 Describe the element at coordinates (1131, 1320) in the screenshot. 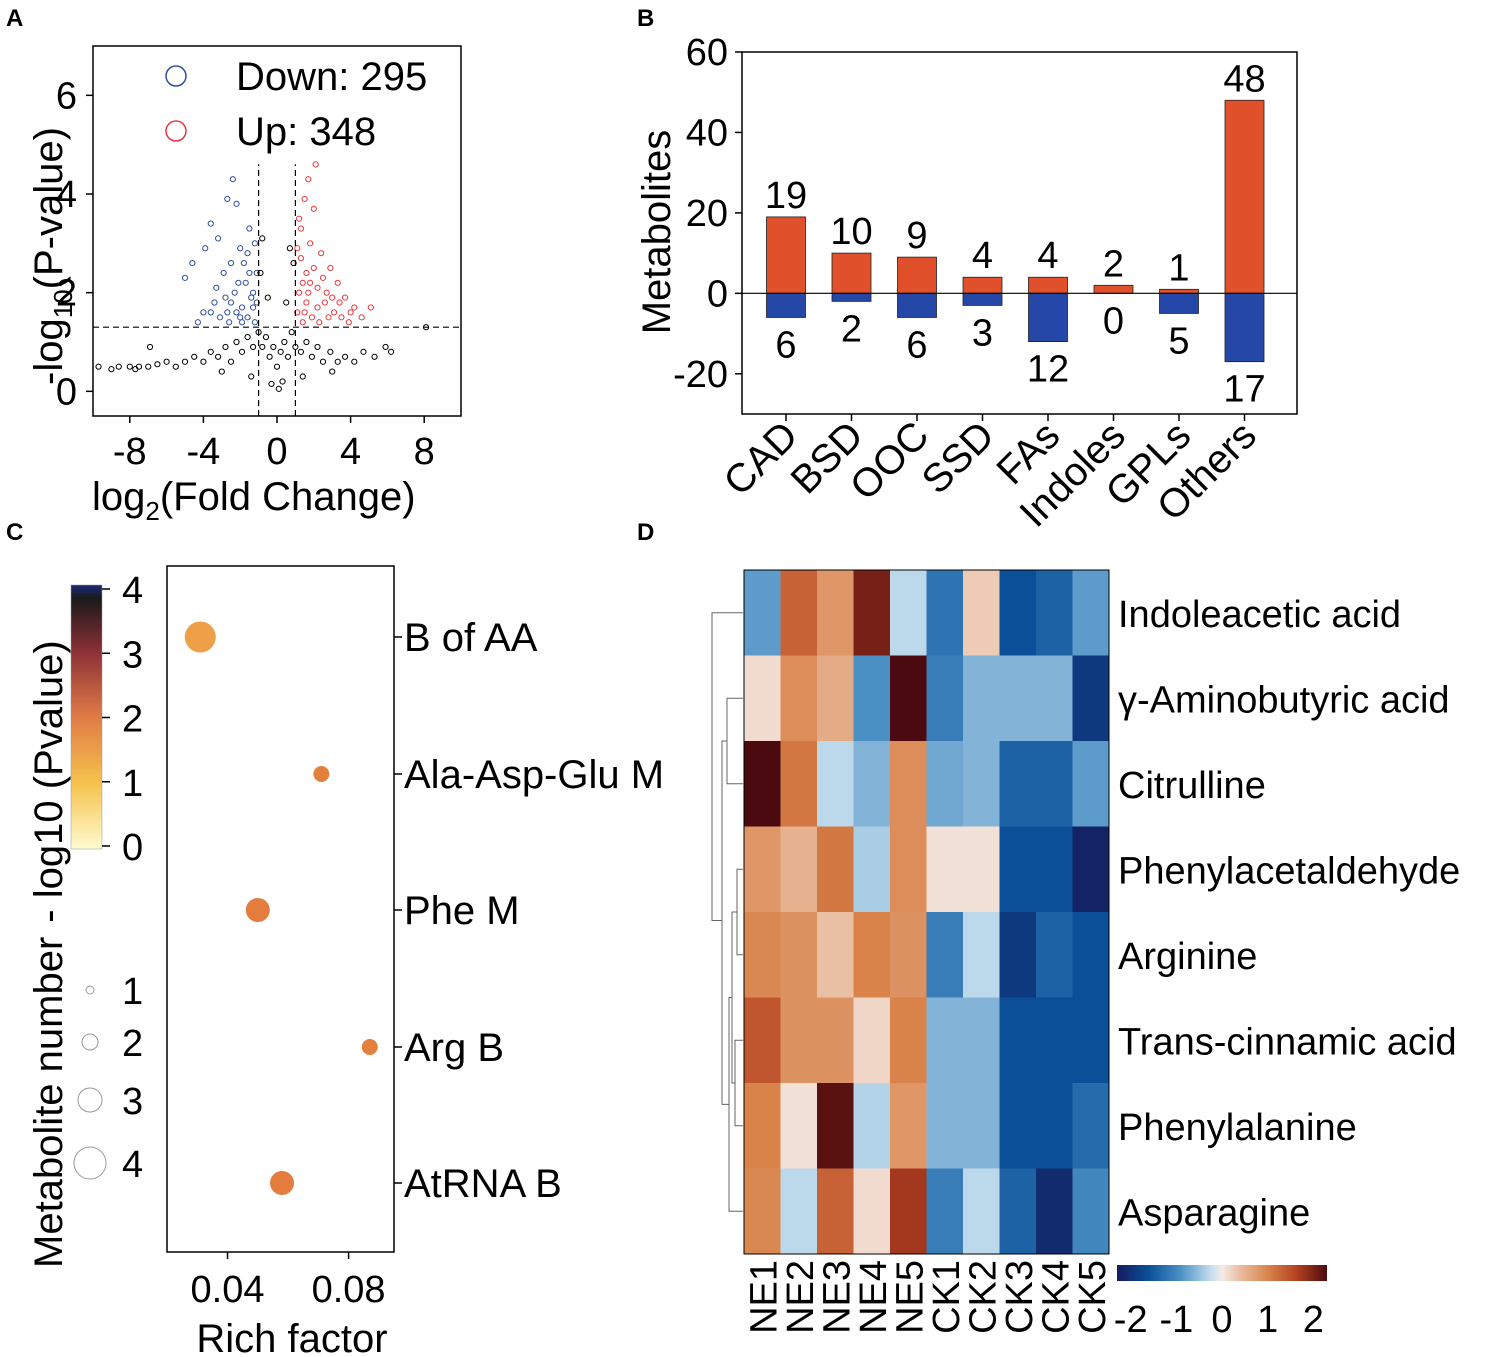

I see `heatmap-colorbar-tick-label: -2` at that location.